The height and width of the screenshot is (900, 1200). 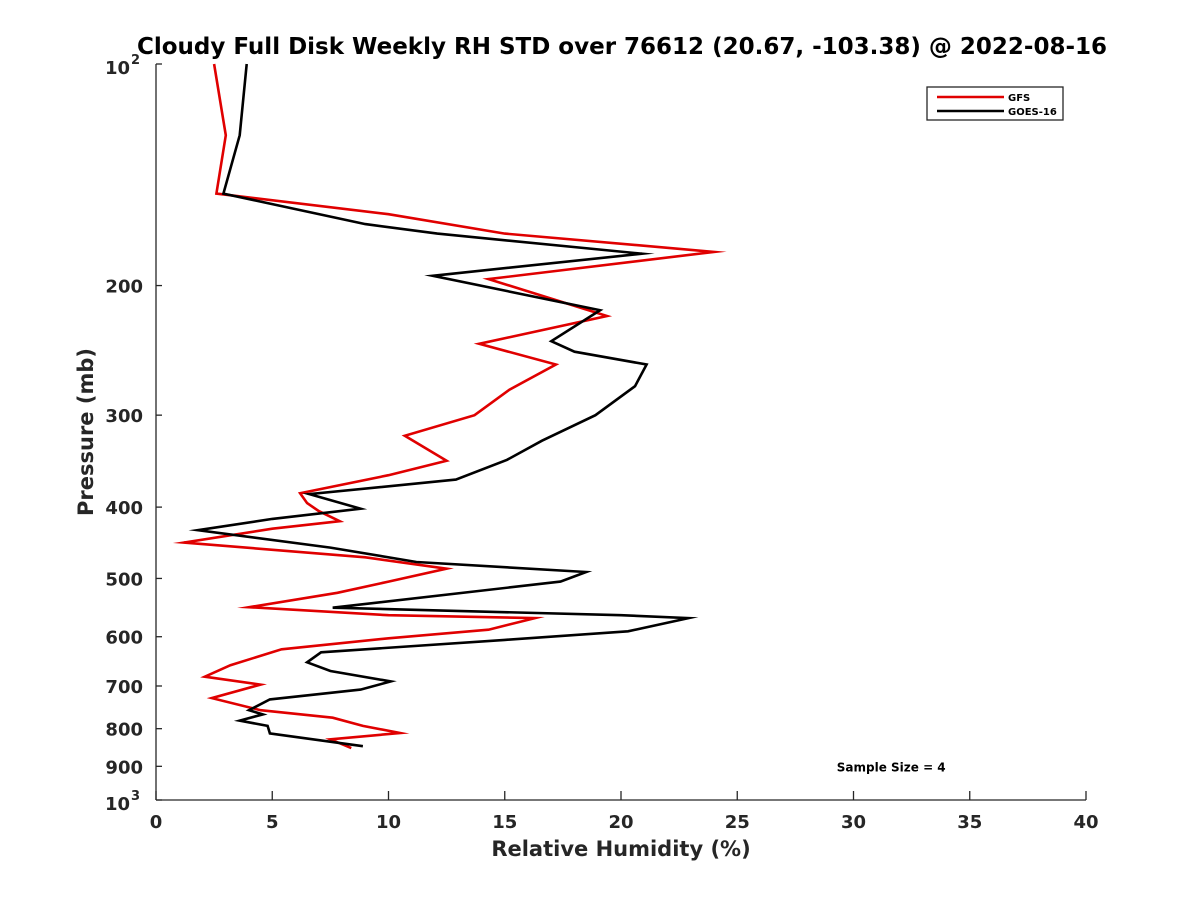 What do you see at coordinates (504, 822) in the screenshot?
I see `x-tick-label: 15` at bounding box center [504, 822].